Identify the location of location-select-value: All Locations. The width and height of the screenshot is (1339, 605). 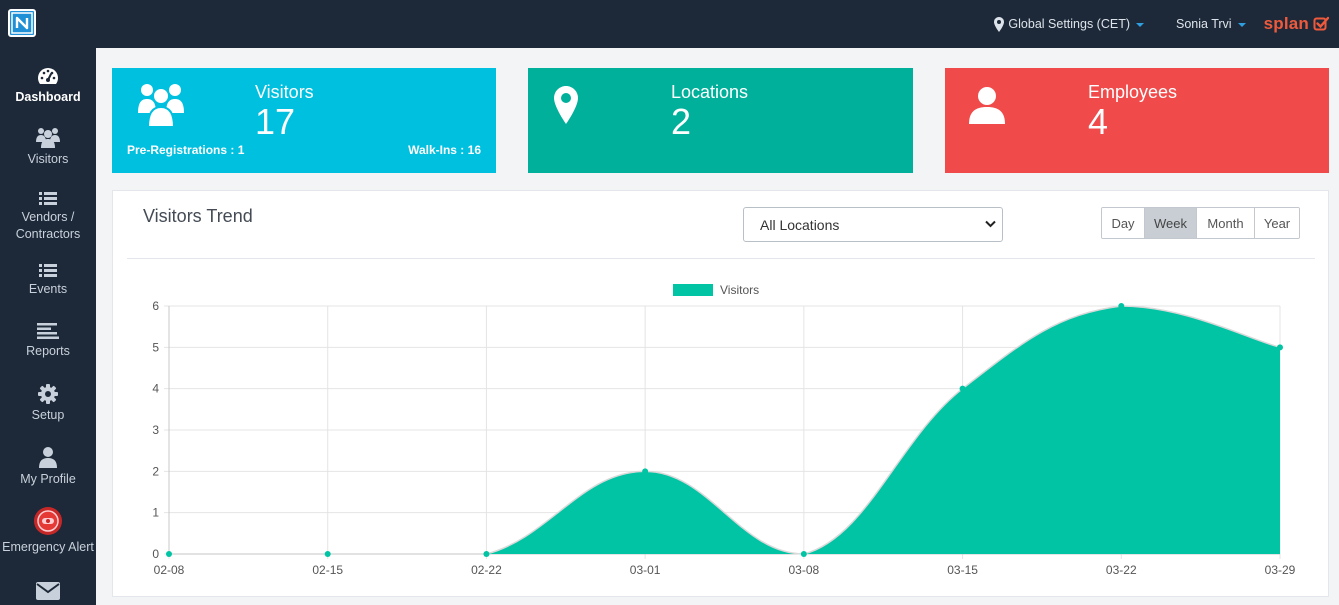
(800, 224).